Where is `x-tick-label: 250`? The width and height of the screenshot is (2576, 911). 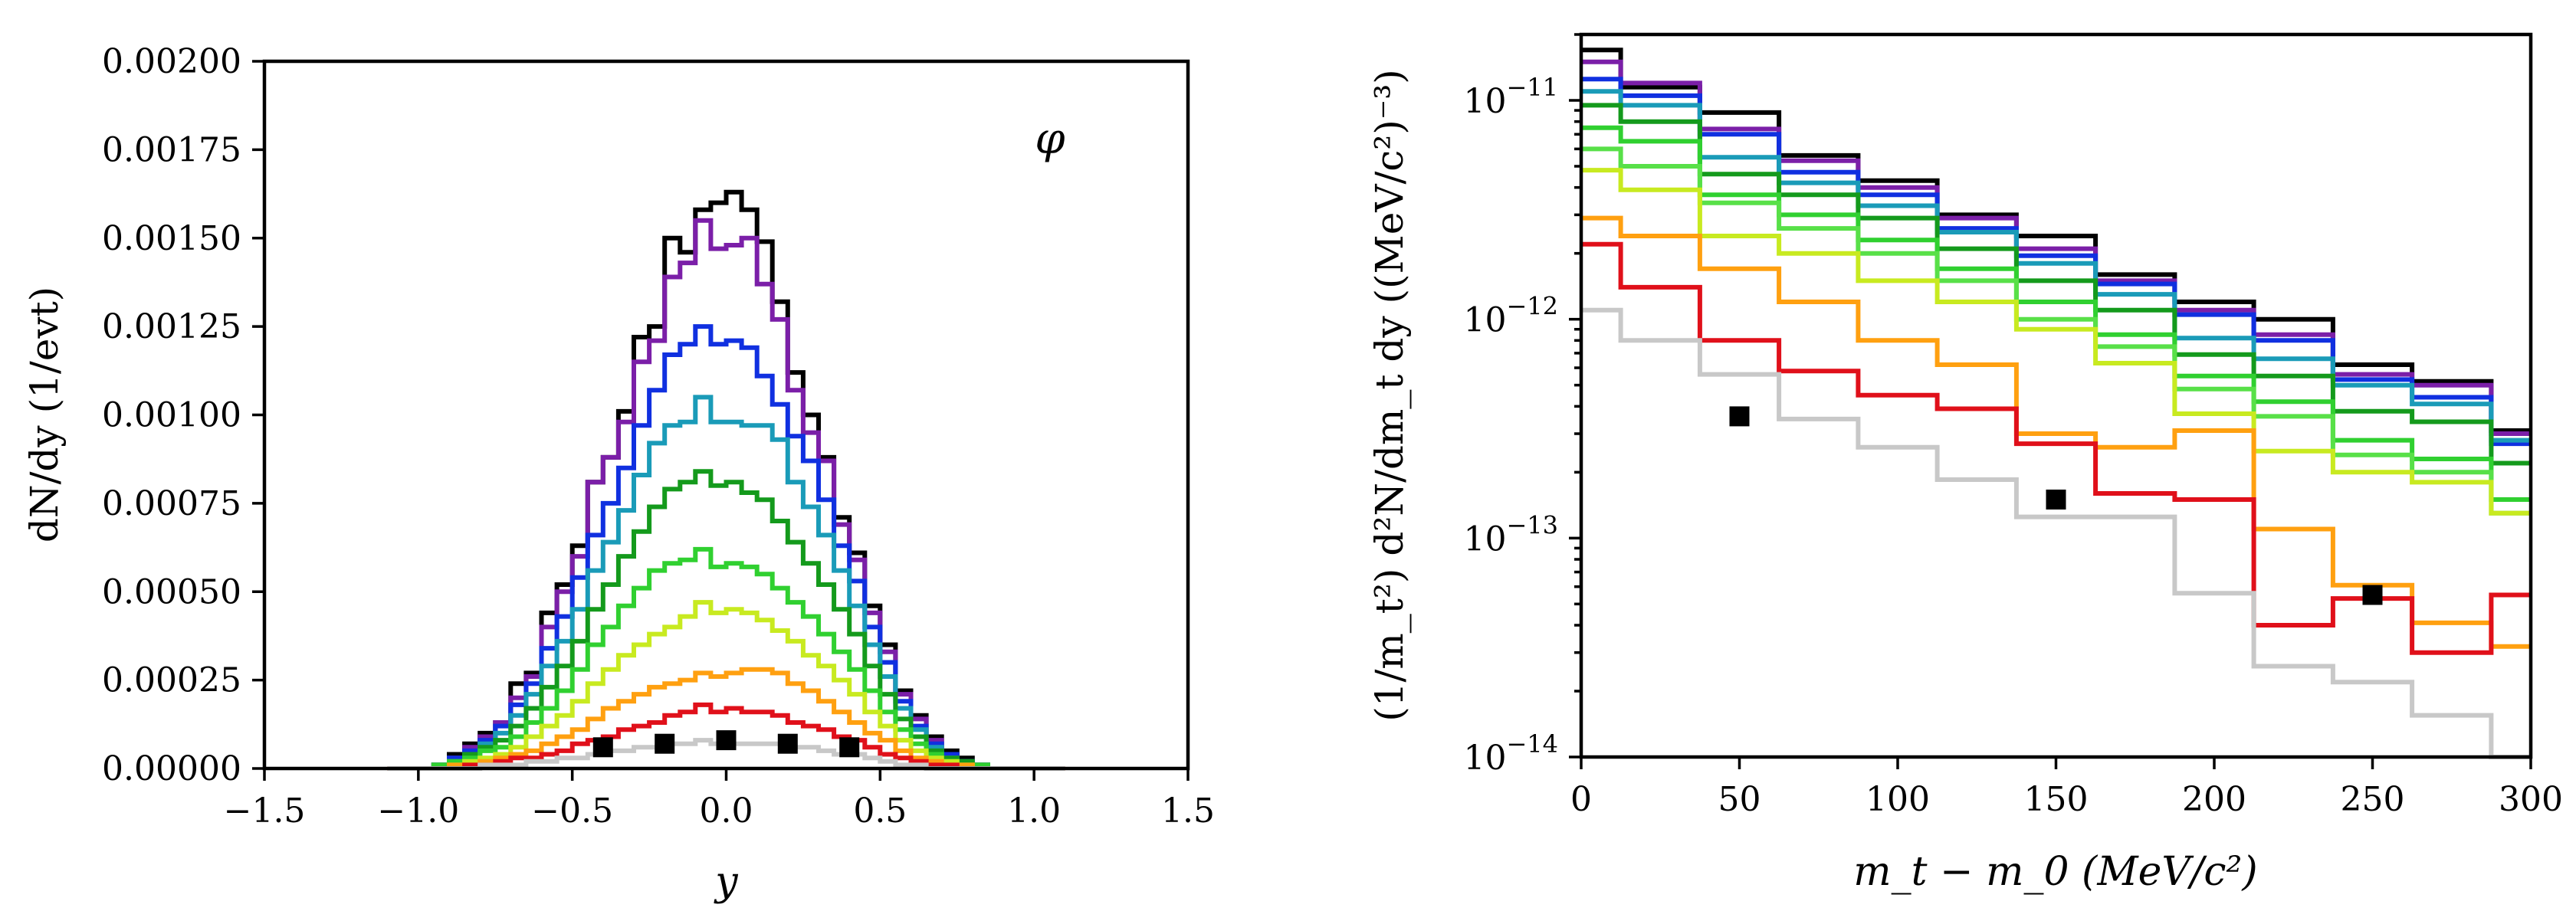
x-tick-label: 250 is located at coordinates (2373, 800).